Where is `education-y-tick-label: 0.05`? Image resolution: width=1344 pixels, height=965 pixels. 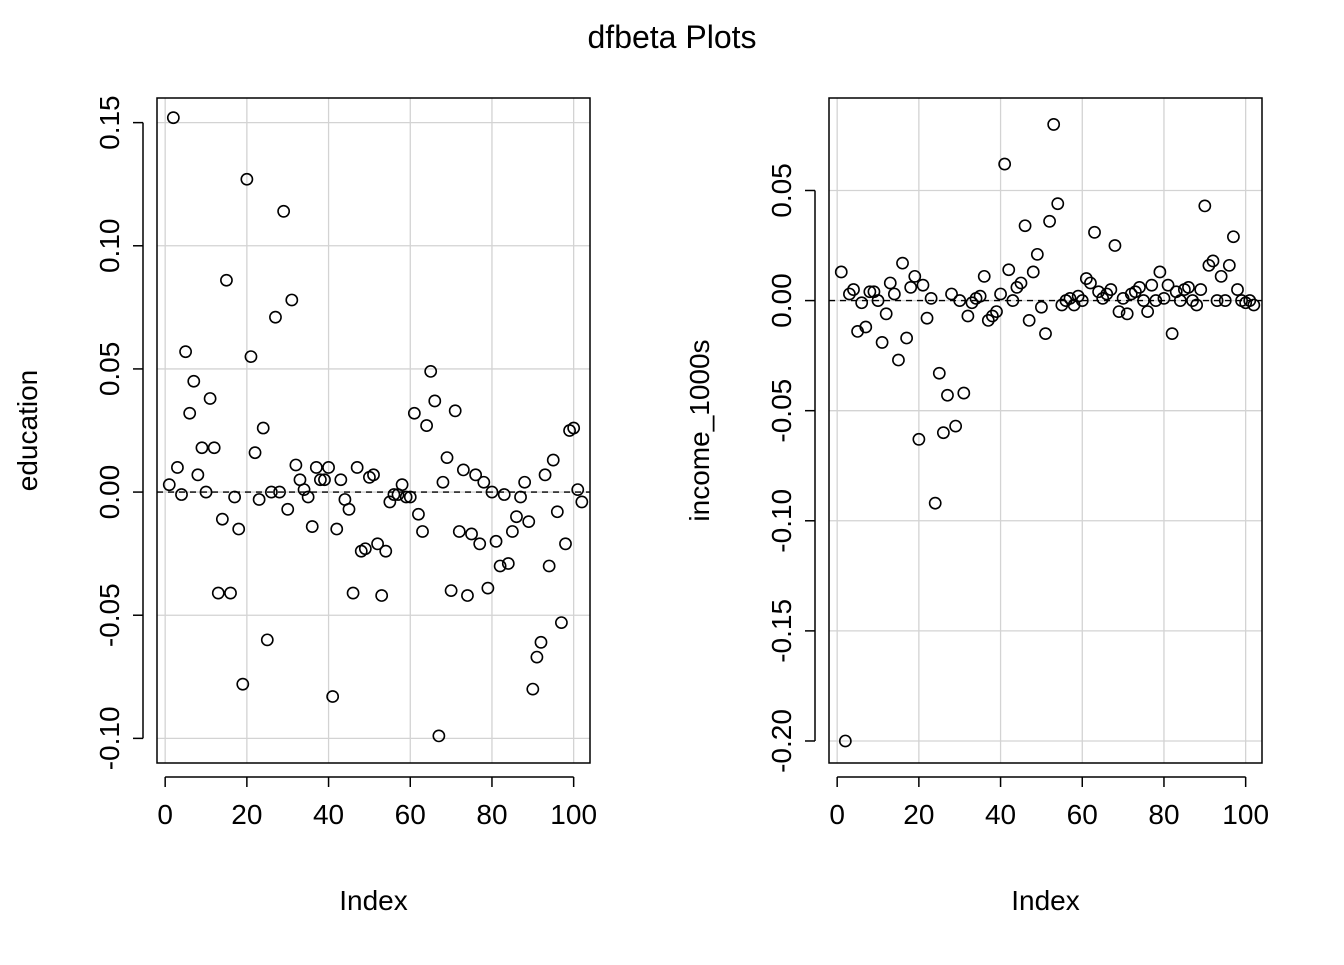 education-y-tick-label: 0.05 is located at coordinates (109, 369).